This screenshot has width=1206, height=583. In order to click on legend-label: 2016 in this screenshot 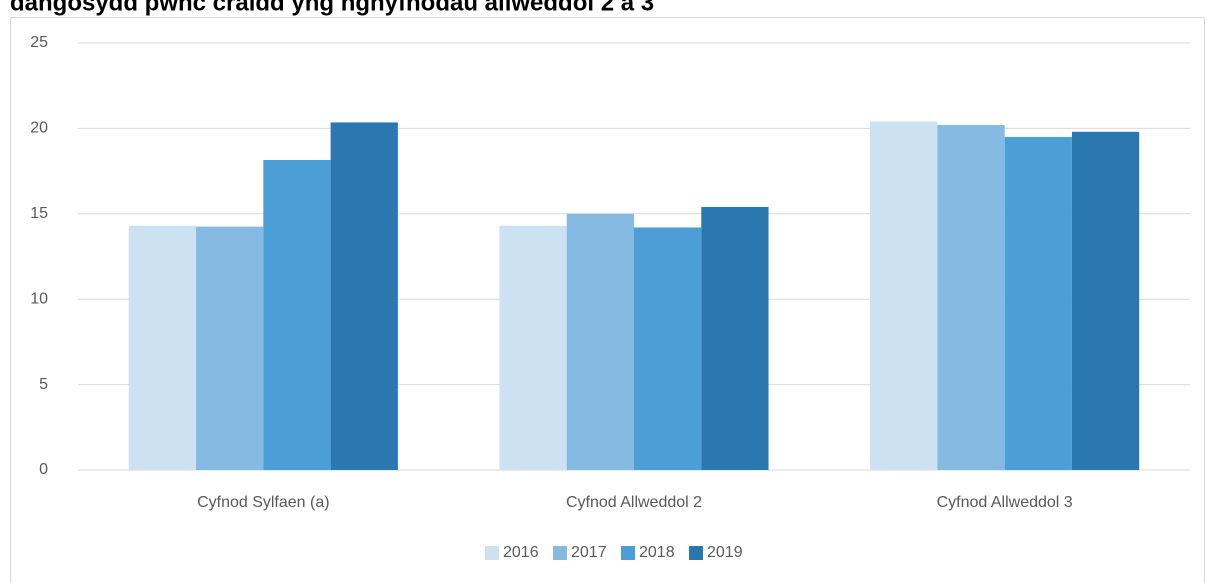, I will do `click(521, 552)`.